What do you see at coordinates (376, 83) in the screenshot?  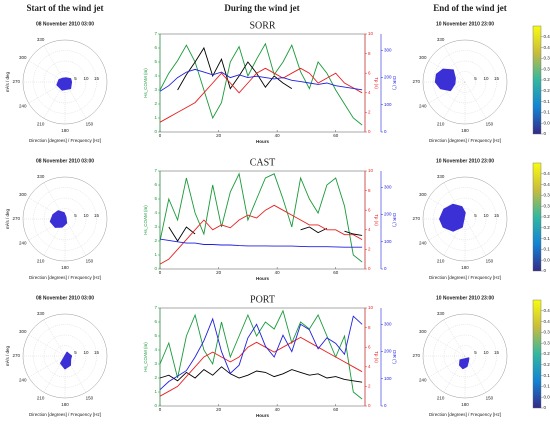 I see `y2-axis-label: Tp (s)` at bounding box center [376, 83].